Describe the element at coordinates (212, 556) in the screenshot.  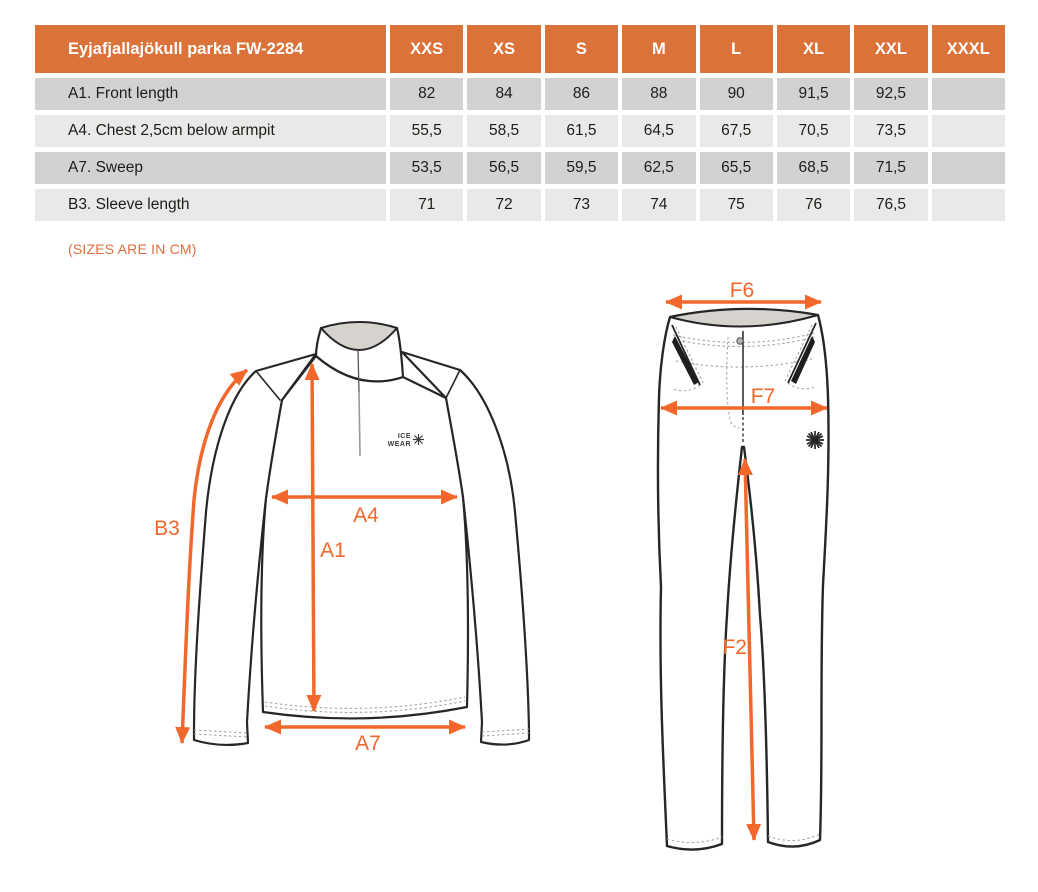
I see `arrow-b3-sleeve-length` at that location.